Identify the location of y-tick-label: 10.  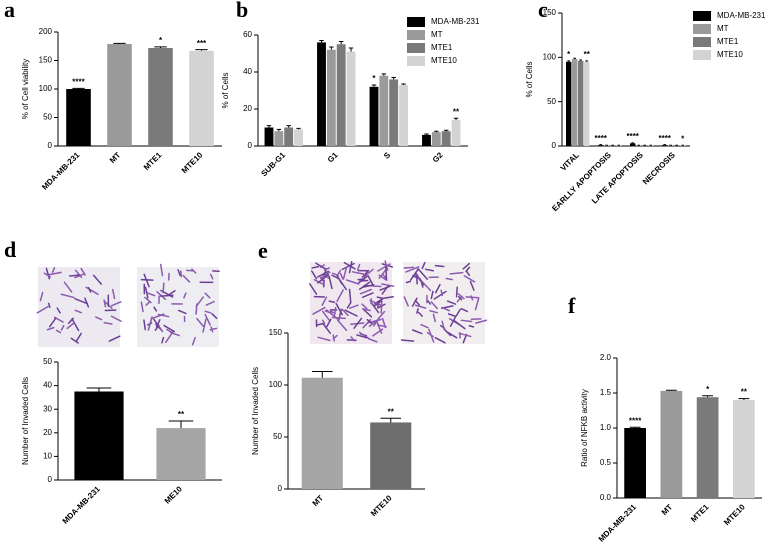
(47, 456).